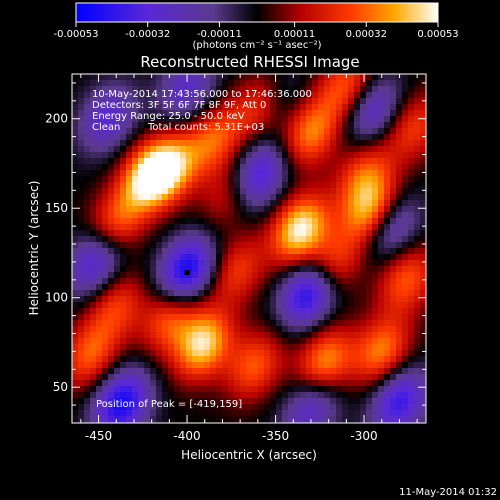 Image resolution: width=500 pixels, height=500 pixels. I want to click on energy-range-text: Energy Range: 25.0 - 50.0 keV, so click(168, 116).